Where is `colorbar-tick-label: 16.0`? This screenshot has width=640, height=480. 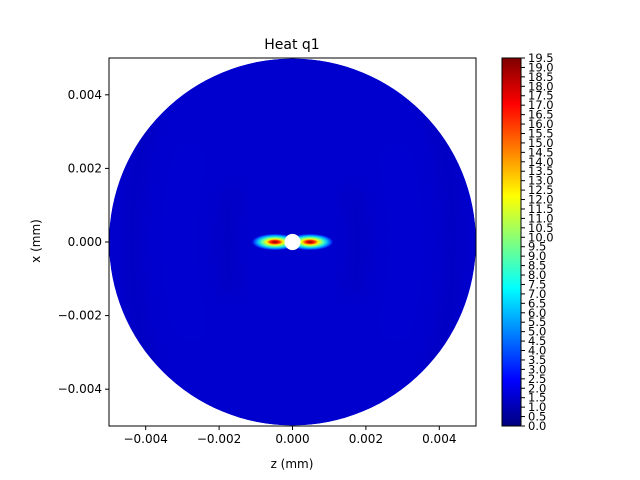 colorbar-tick-label: 16.0 is located at coordinates (541, 124).